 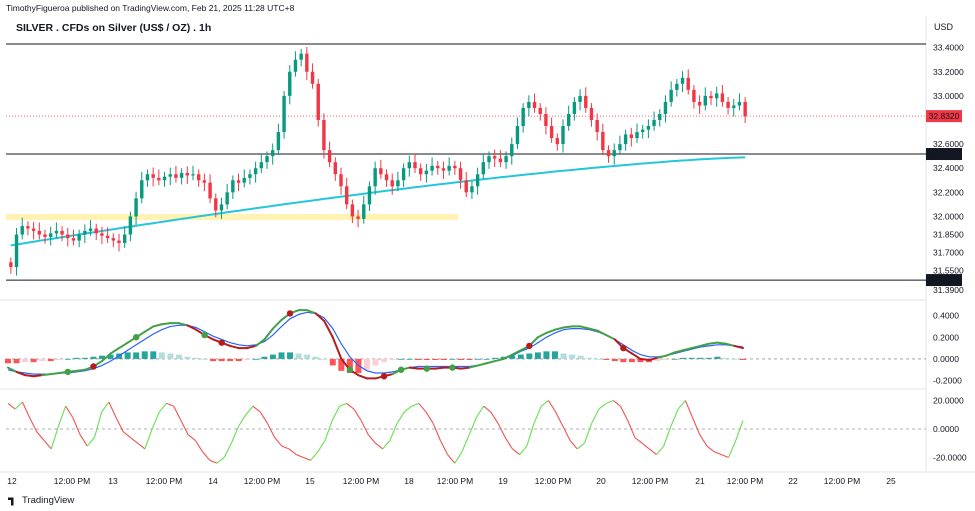 I want to click on price-tick-label: 33.2000, so click(x=948, y=72).